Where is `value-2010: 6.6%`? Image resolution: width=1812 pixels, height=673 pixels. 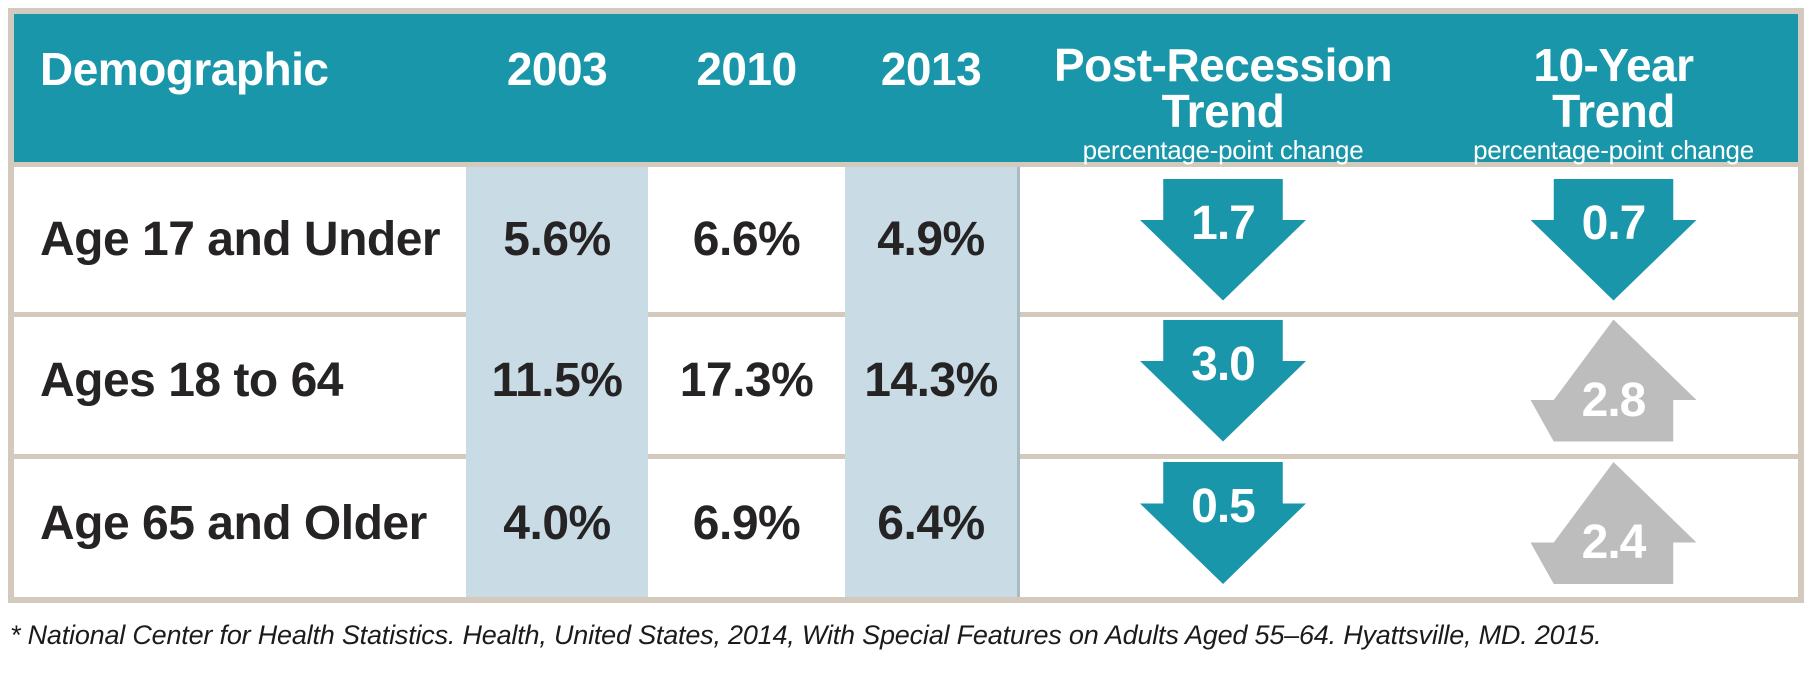 value-2010: 6.6% is located at coordinates (746, 239).